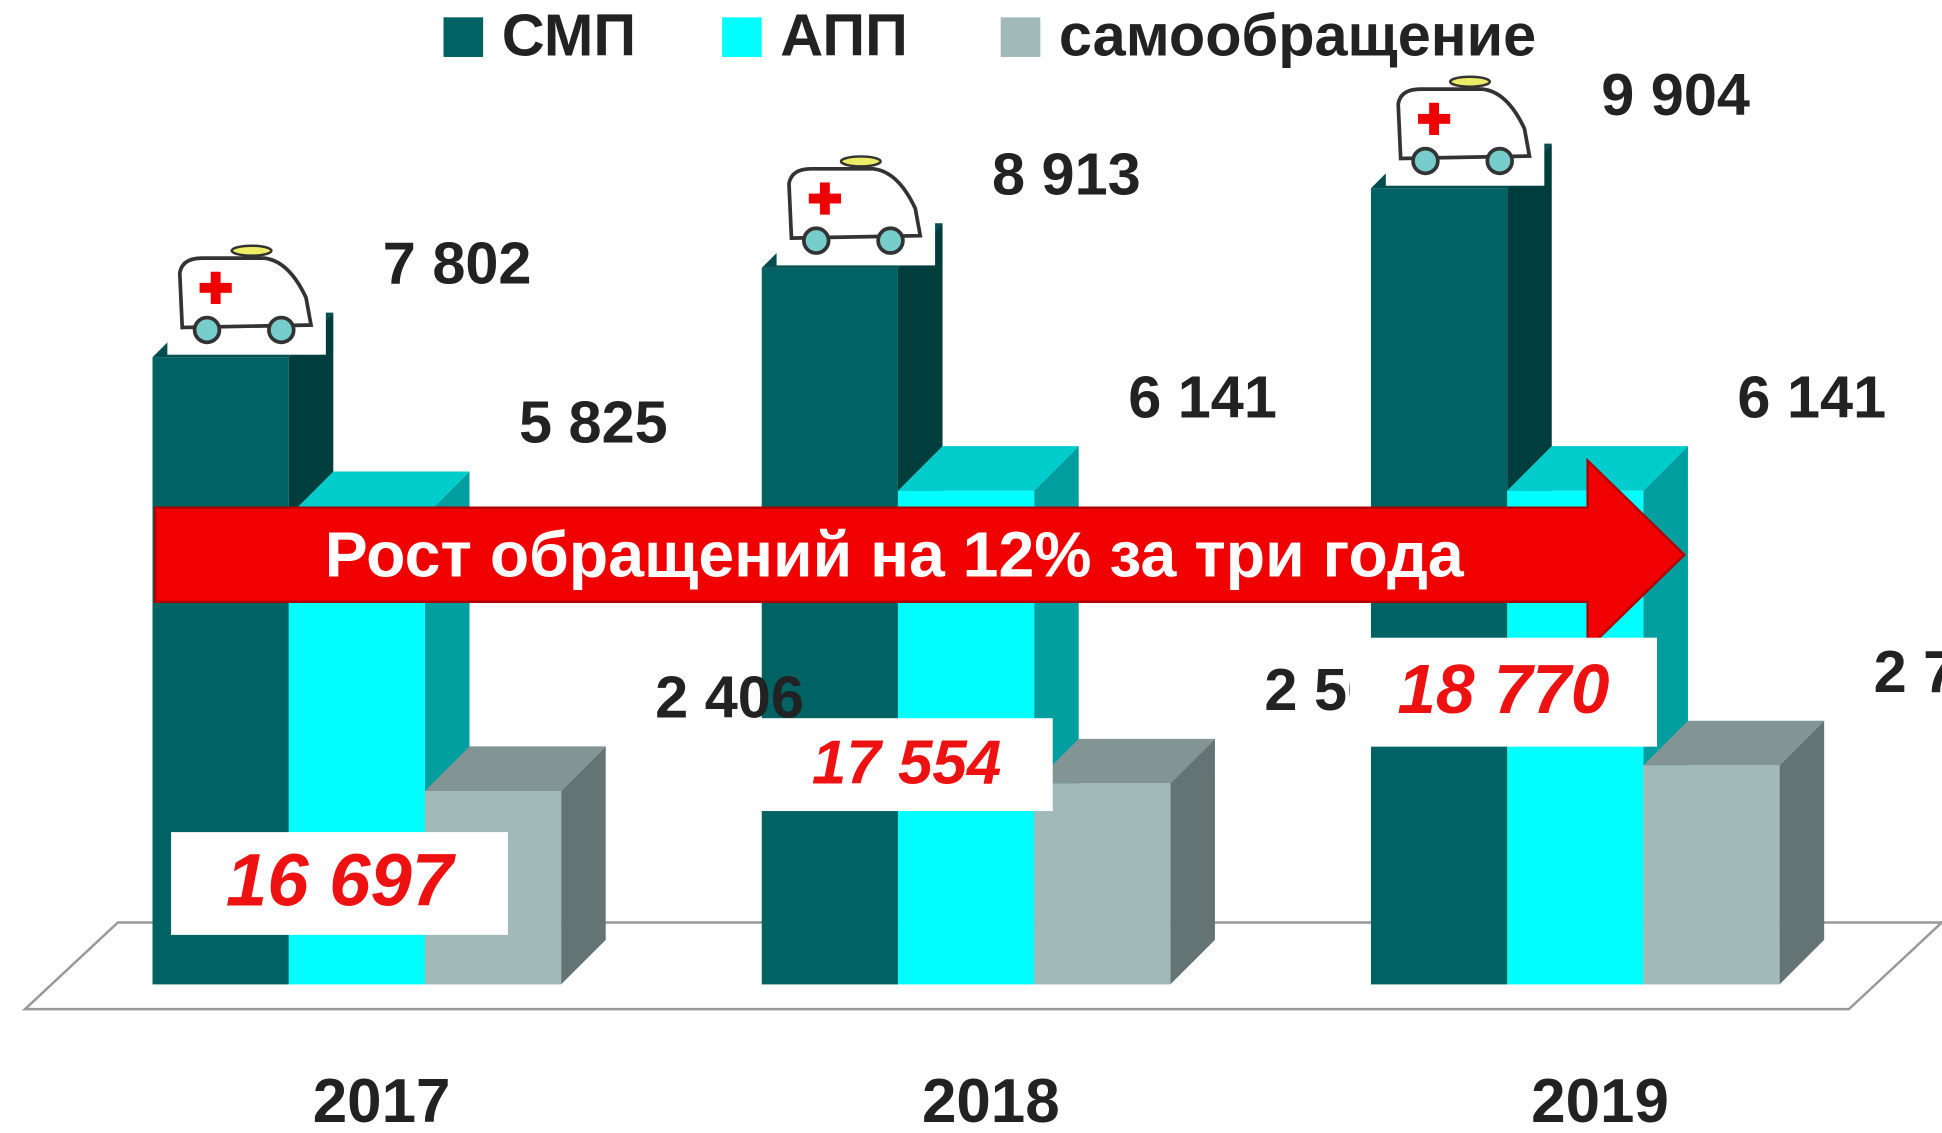  What do you see at coordinates (341, 880) in the screenshot?
I see `total-label: 16 697` at bounding box center [341, 880].